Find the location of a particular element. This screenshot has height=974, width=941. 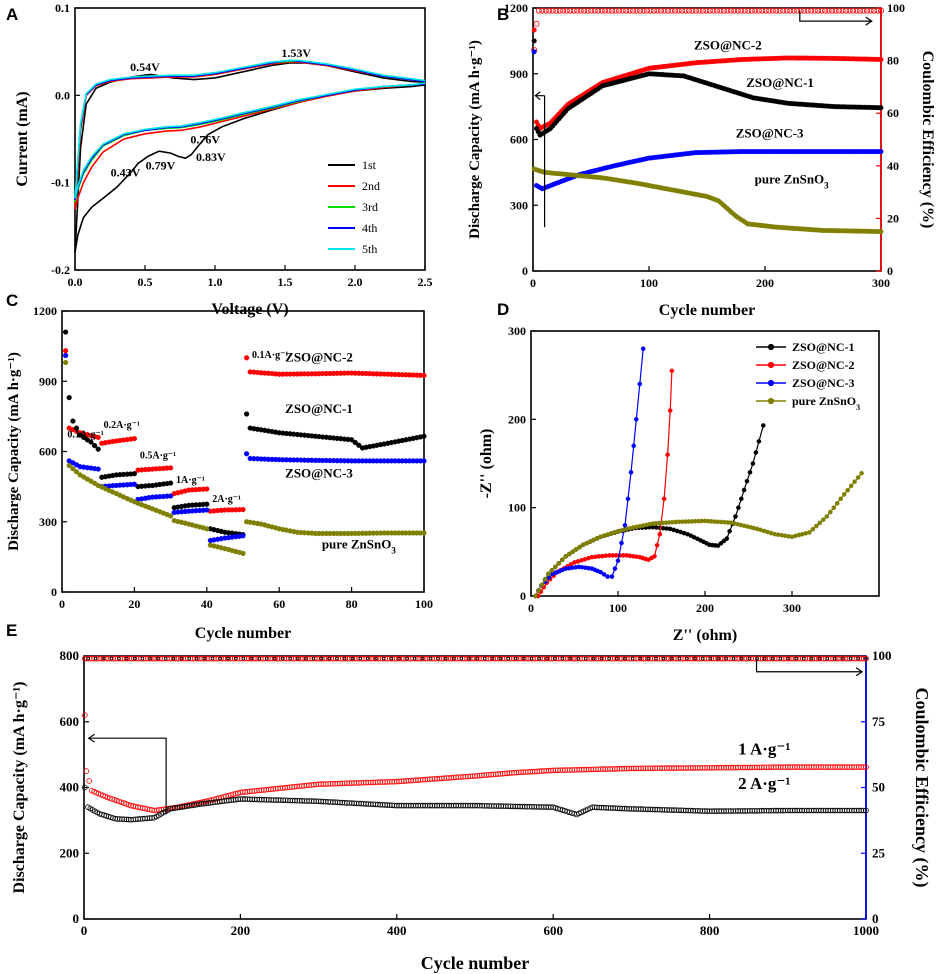

y-tick-label: 900 is located at coordinates (519, 74).